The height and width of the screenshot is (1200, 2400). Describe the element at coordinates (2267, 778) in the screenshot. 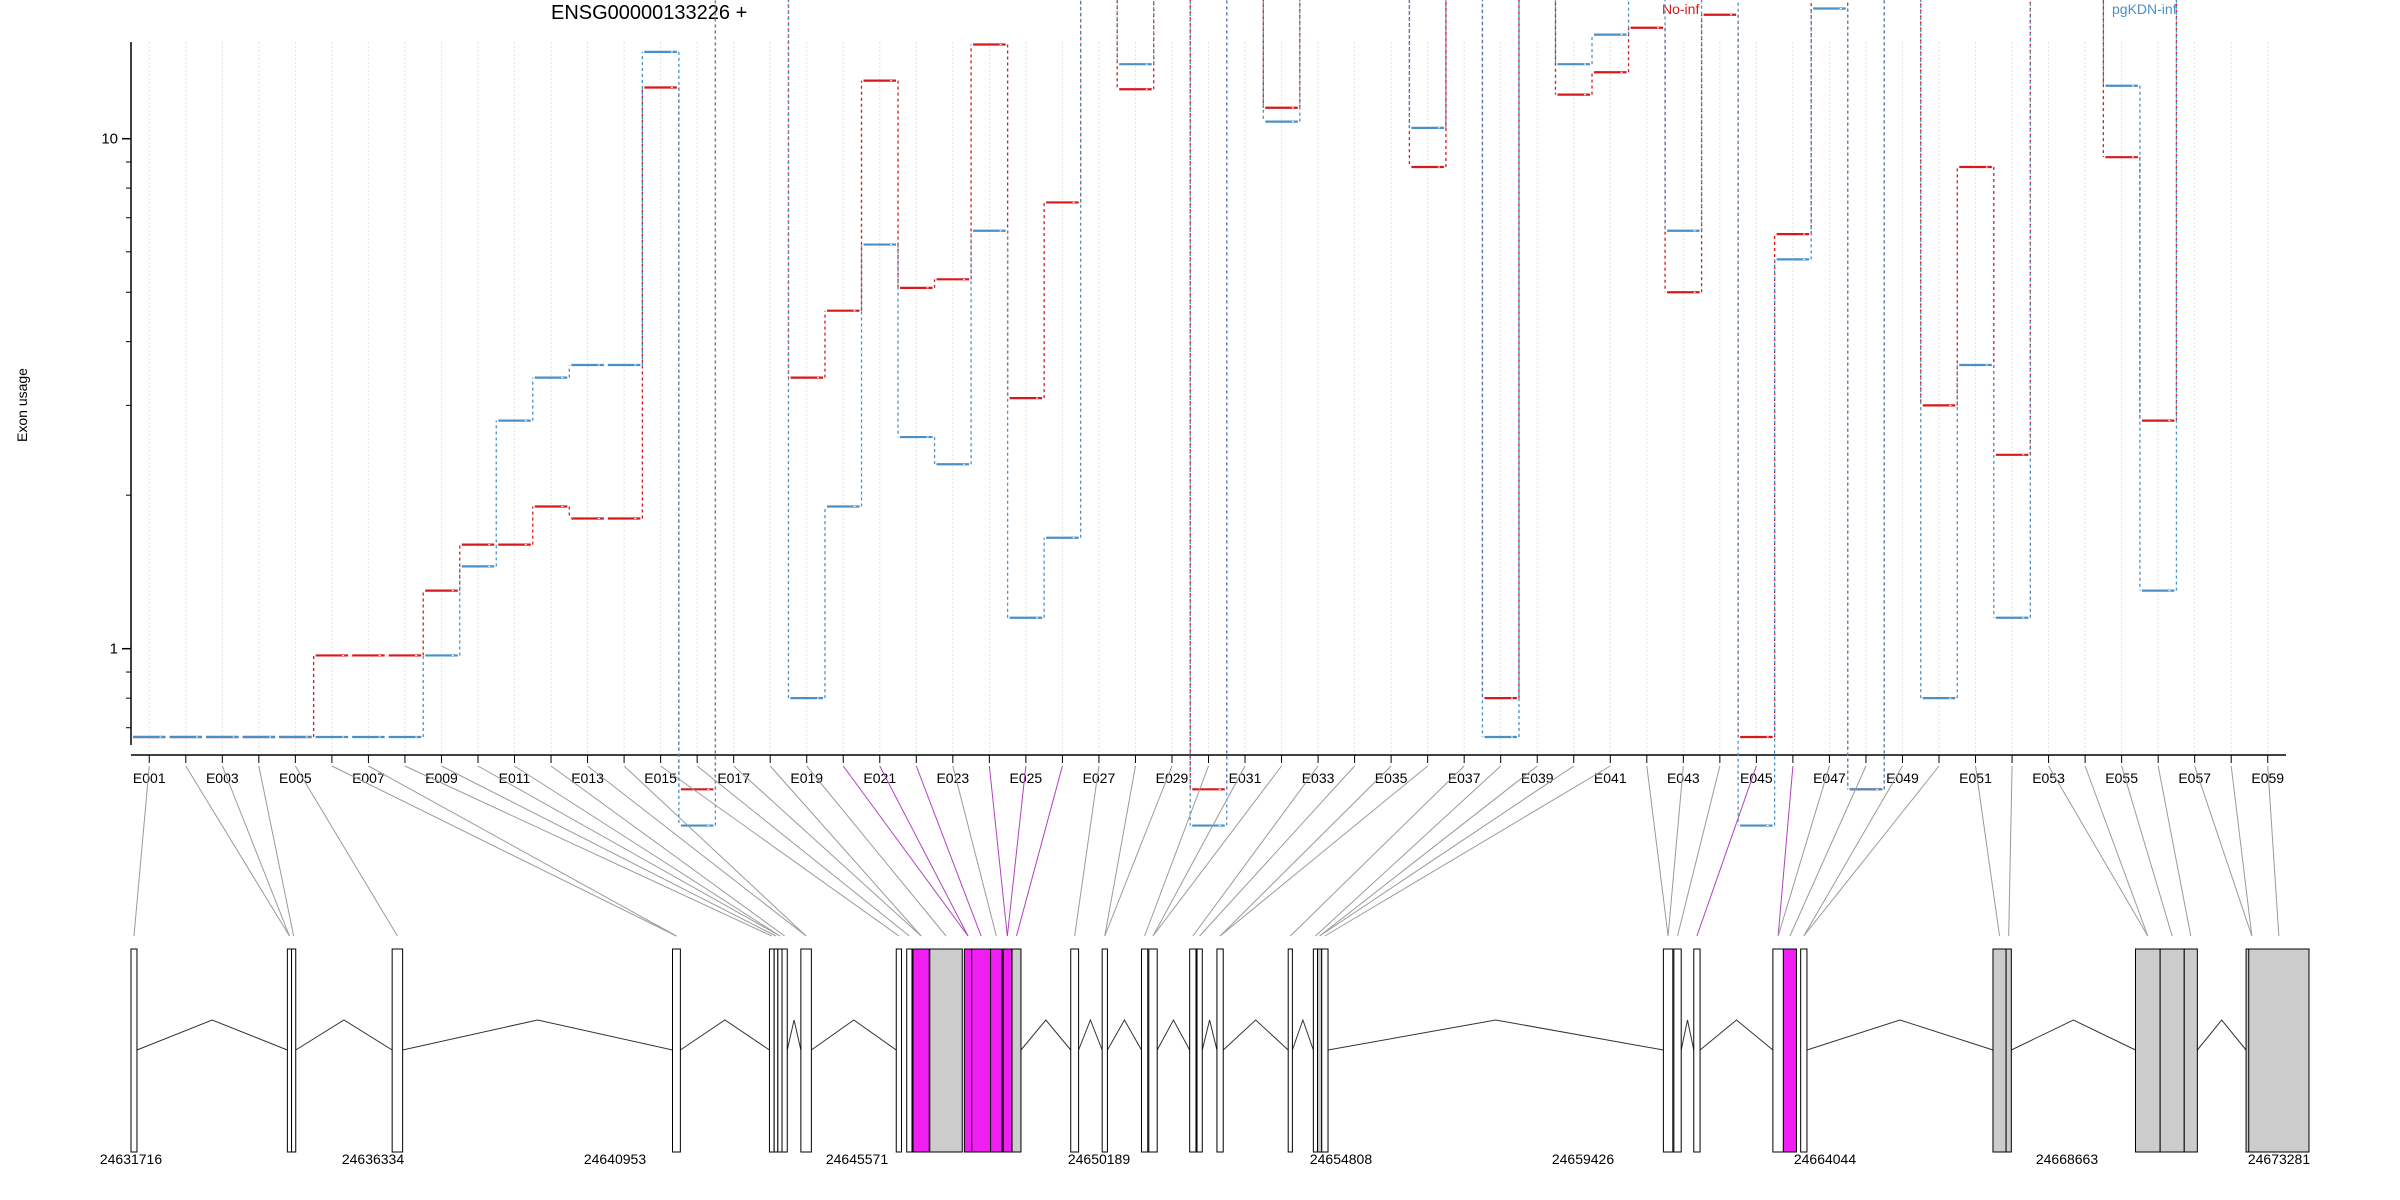

I see `x-tick-label: E059` at that location.